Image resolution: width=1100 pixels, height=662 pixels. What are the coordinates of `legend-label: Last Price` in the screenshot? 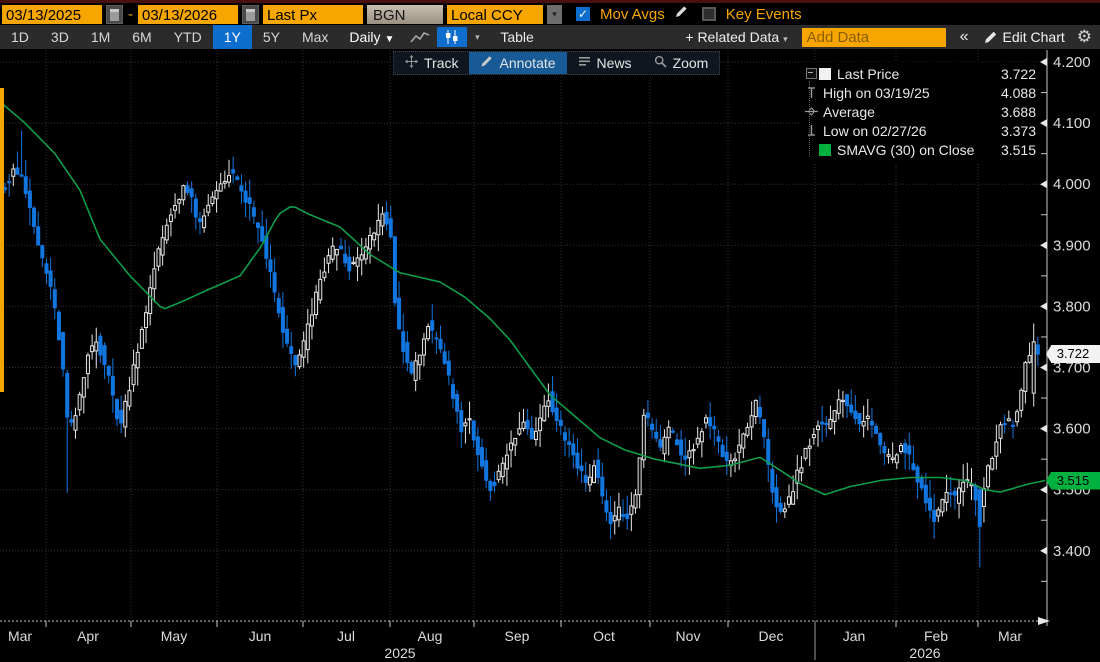 It's located at (868, 73).